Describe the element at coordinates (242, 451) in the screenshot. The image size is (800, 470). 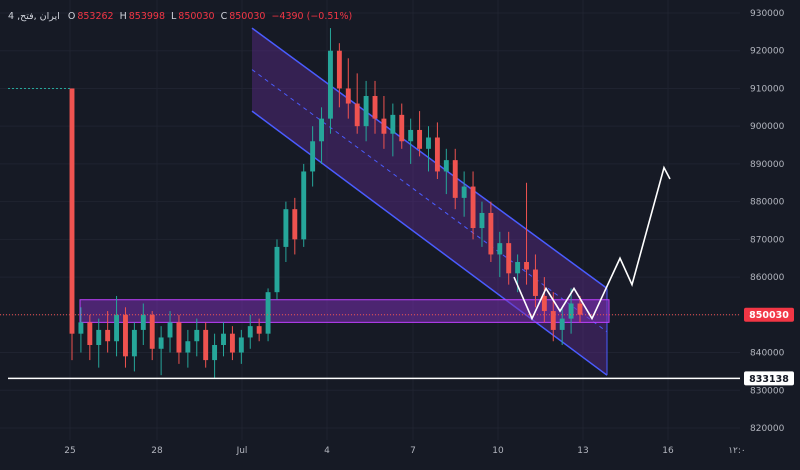
I see `time-tick-label: Jul` at that location.